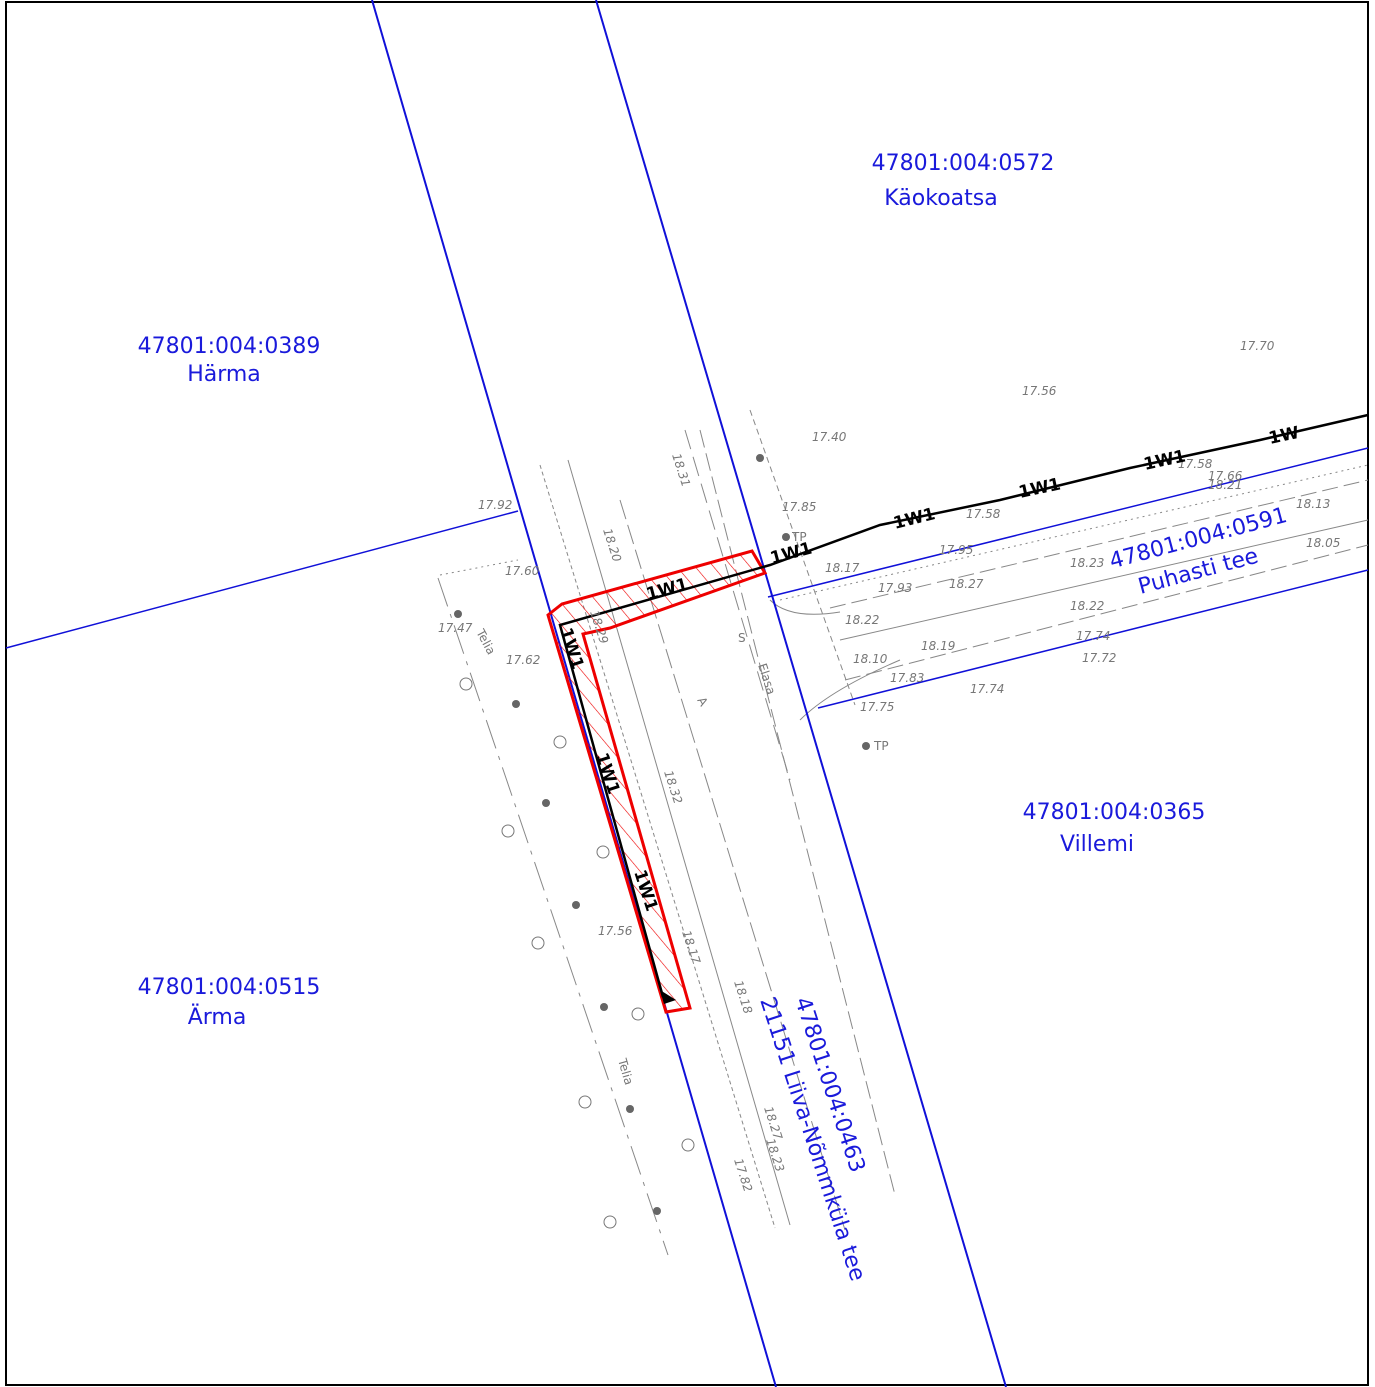 The height and width of the screenshot is (1387, 1375). Describe the element at coordinates (523, 660) in the screenshot. I see `elevation: 17.62` at that location.